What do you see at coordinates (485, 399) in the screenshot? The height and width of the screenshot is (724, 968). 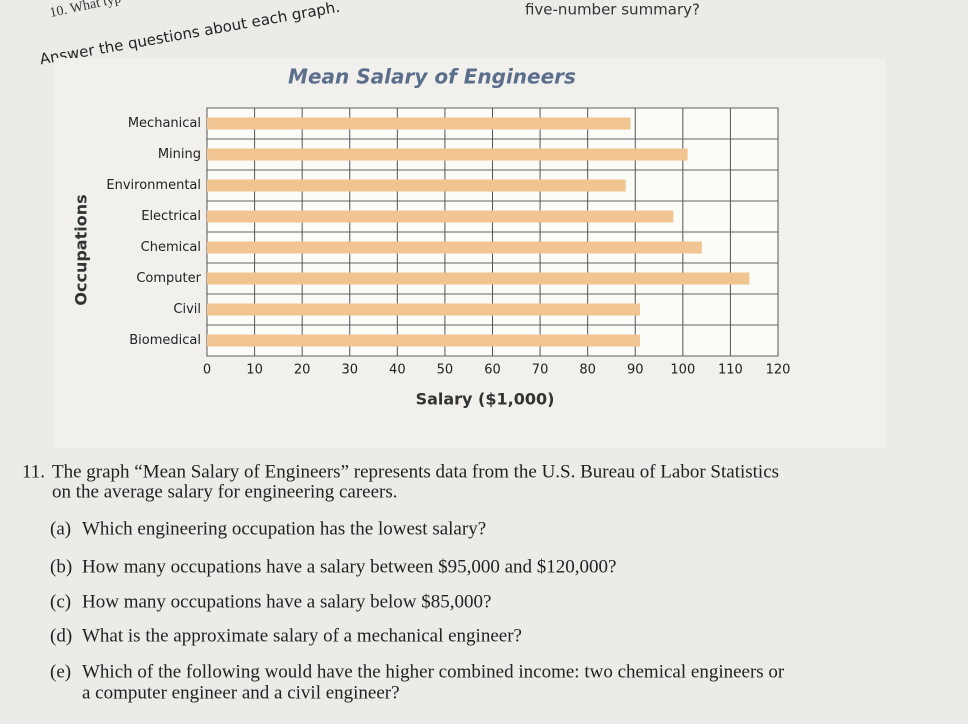 I see `x-axis-label: Salary ($1,000)` at bounding box center [485, 399].